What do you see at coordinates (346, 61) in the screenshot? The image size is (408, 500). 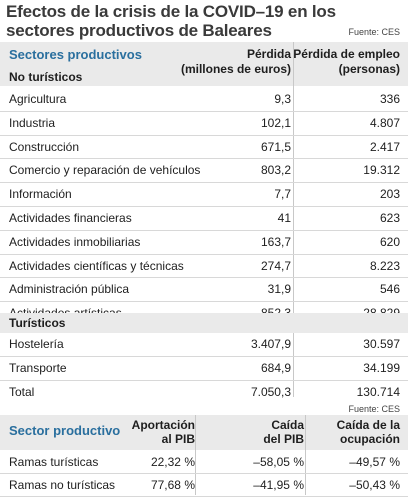 I see `header-empleo: Pérdida de empleo (personas)` at bounding box center [346, 61].